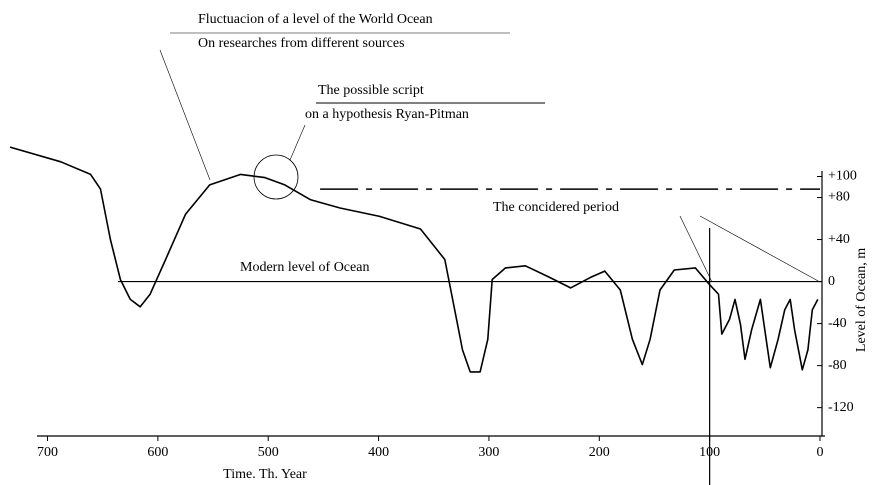 The width and height of the screenshot is (881, 485). What do you see at coordinates (599, 452) in the screenshot?
I see `x-tick-label: 200` at bounding box center [599, 452].